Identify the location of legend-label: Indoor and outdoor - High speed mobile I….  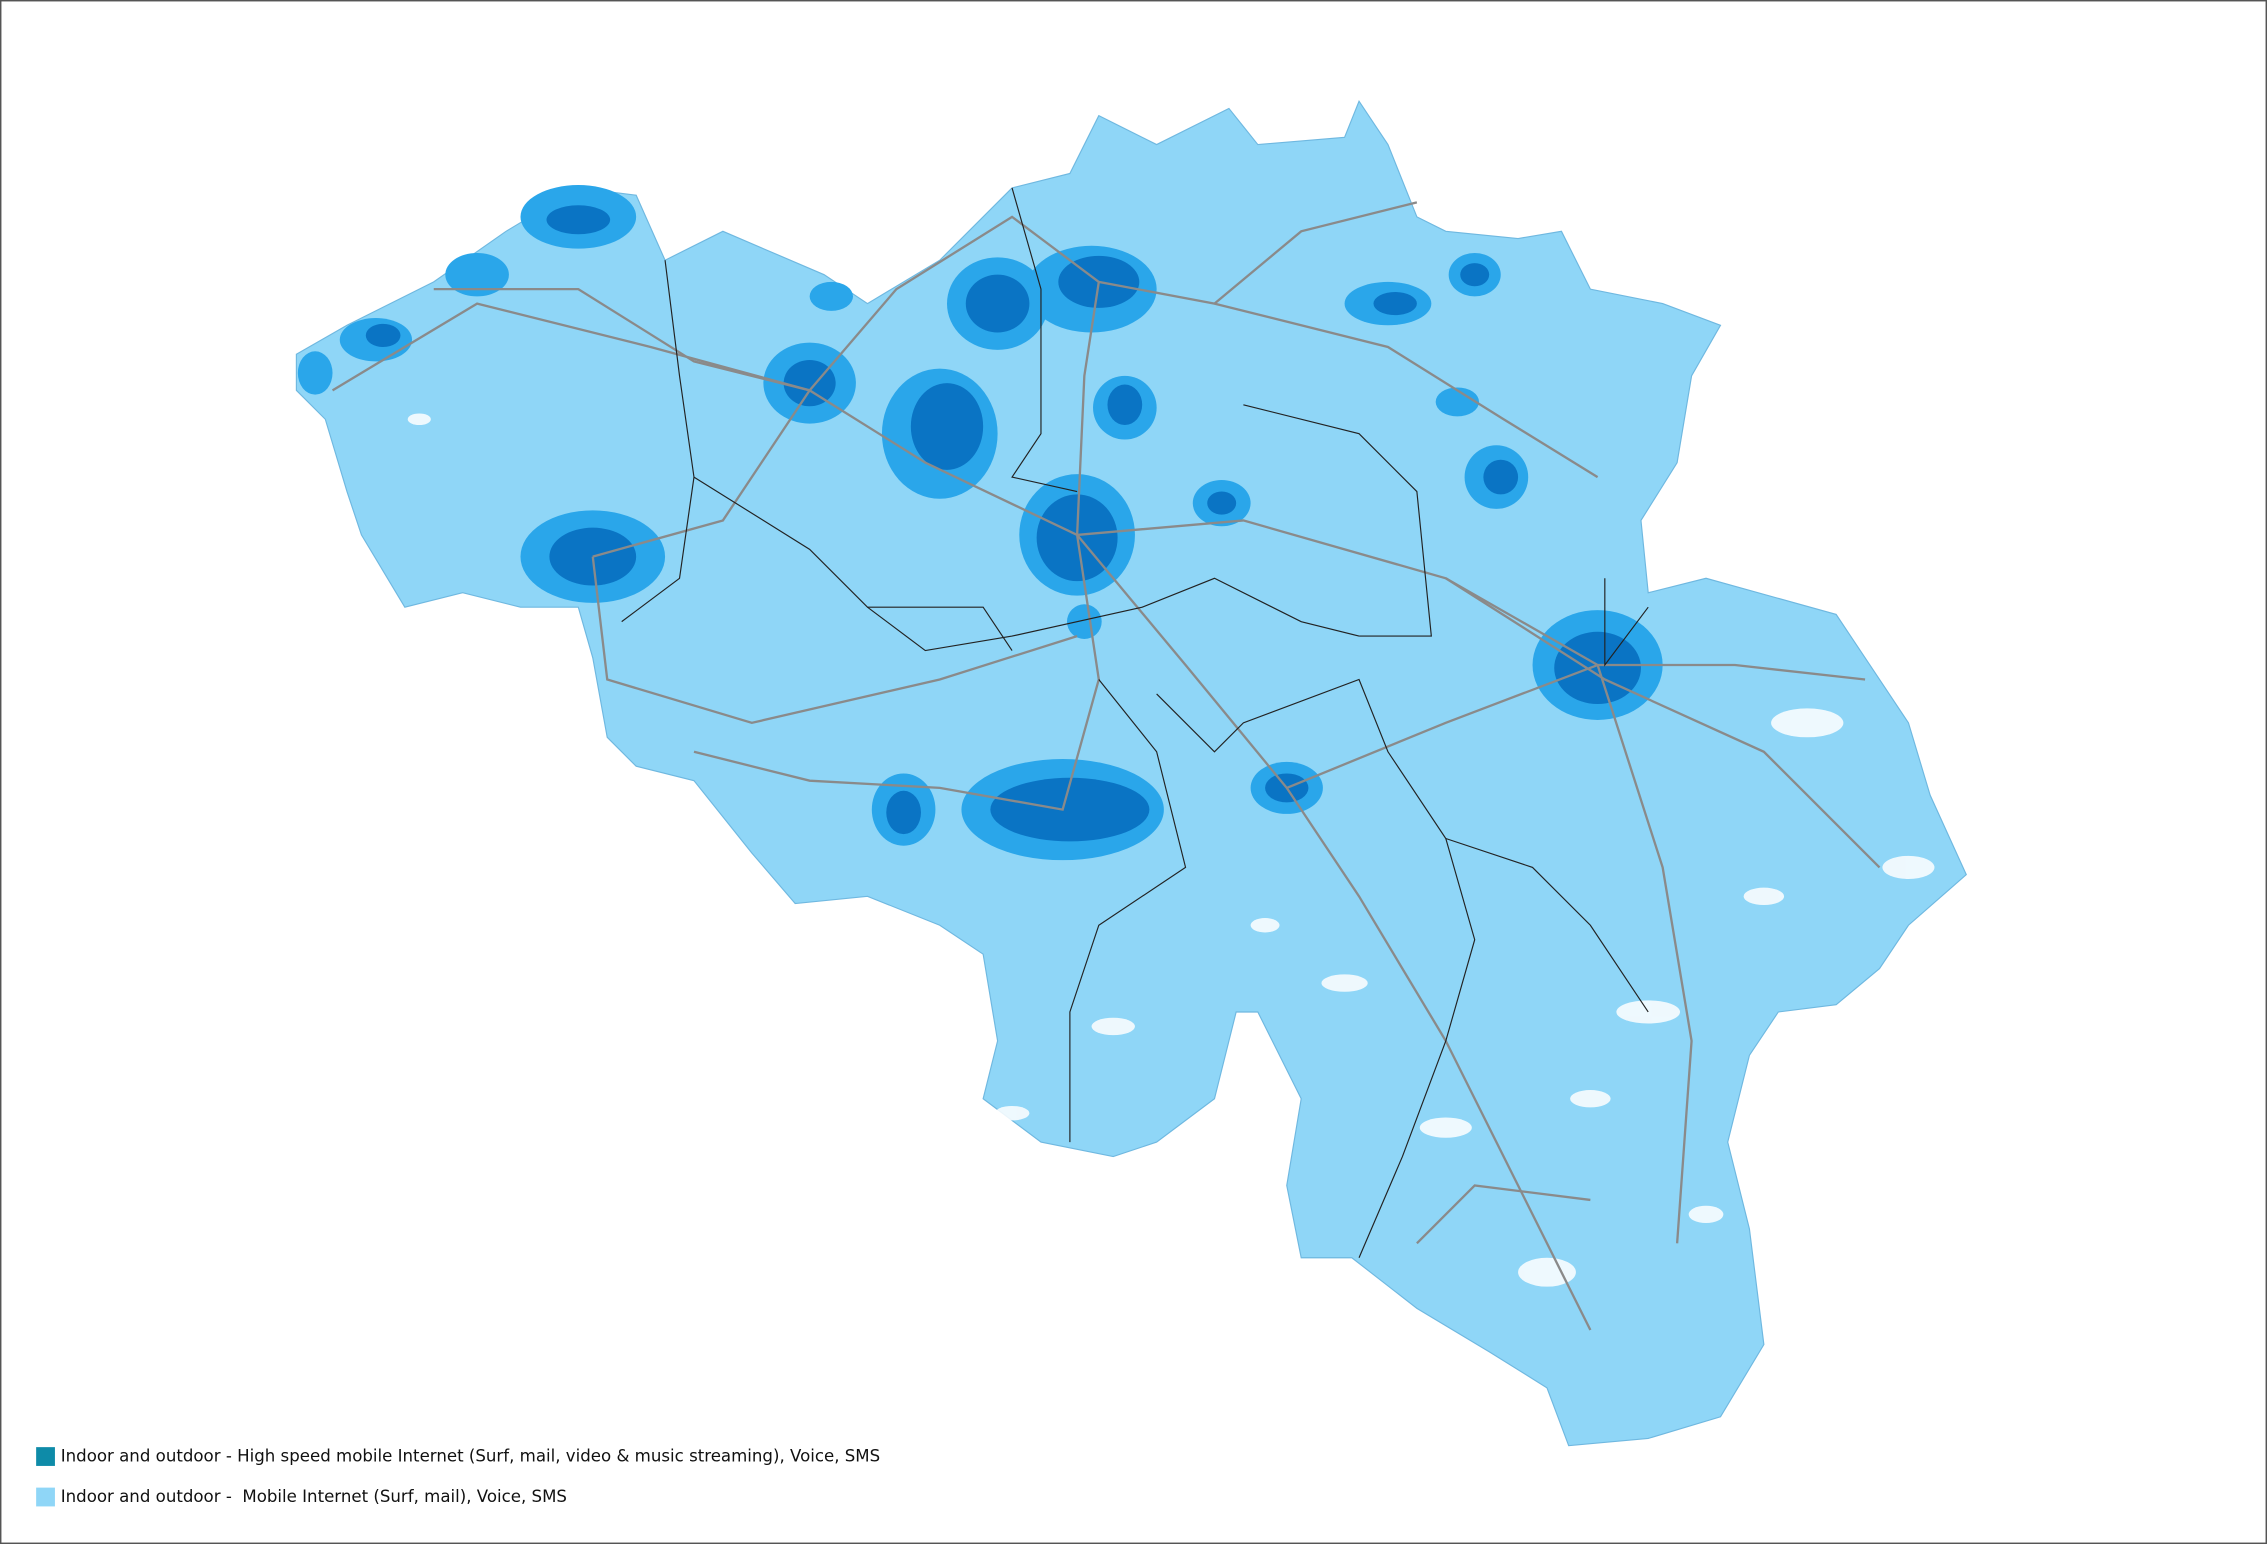
(470, 1456).